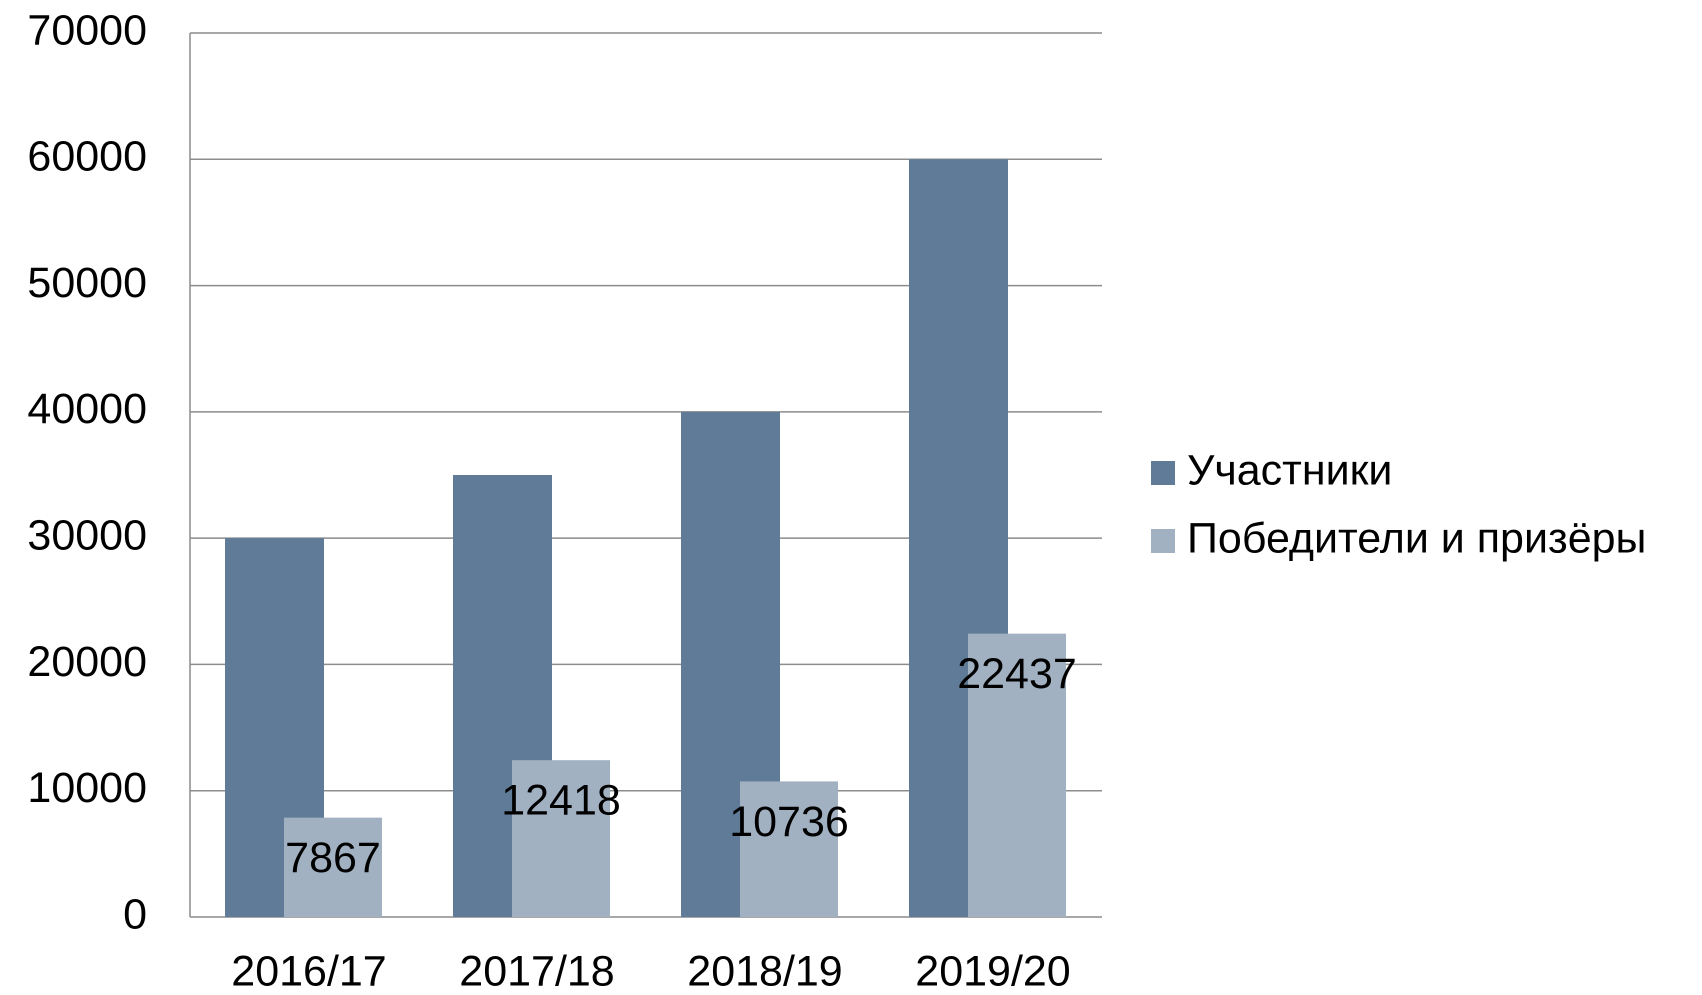 Image resolution: width=1702 pixels, height=995 pixels. What do you see at coordinates (1289, 470) in the screenshot?
I see `legend-label: Участники` at bounding box center [1289, 470].